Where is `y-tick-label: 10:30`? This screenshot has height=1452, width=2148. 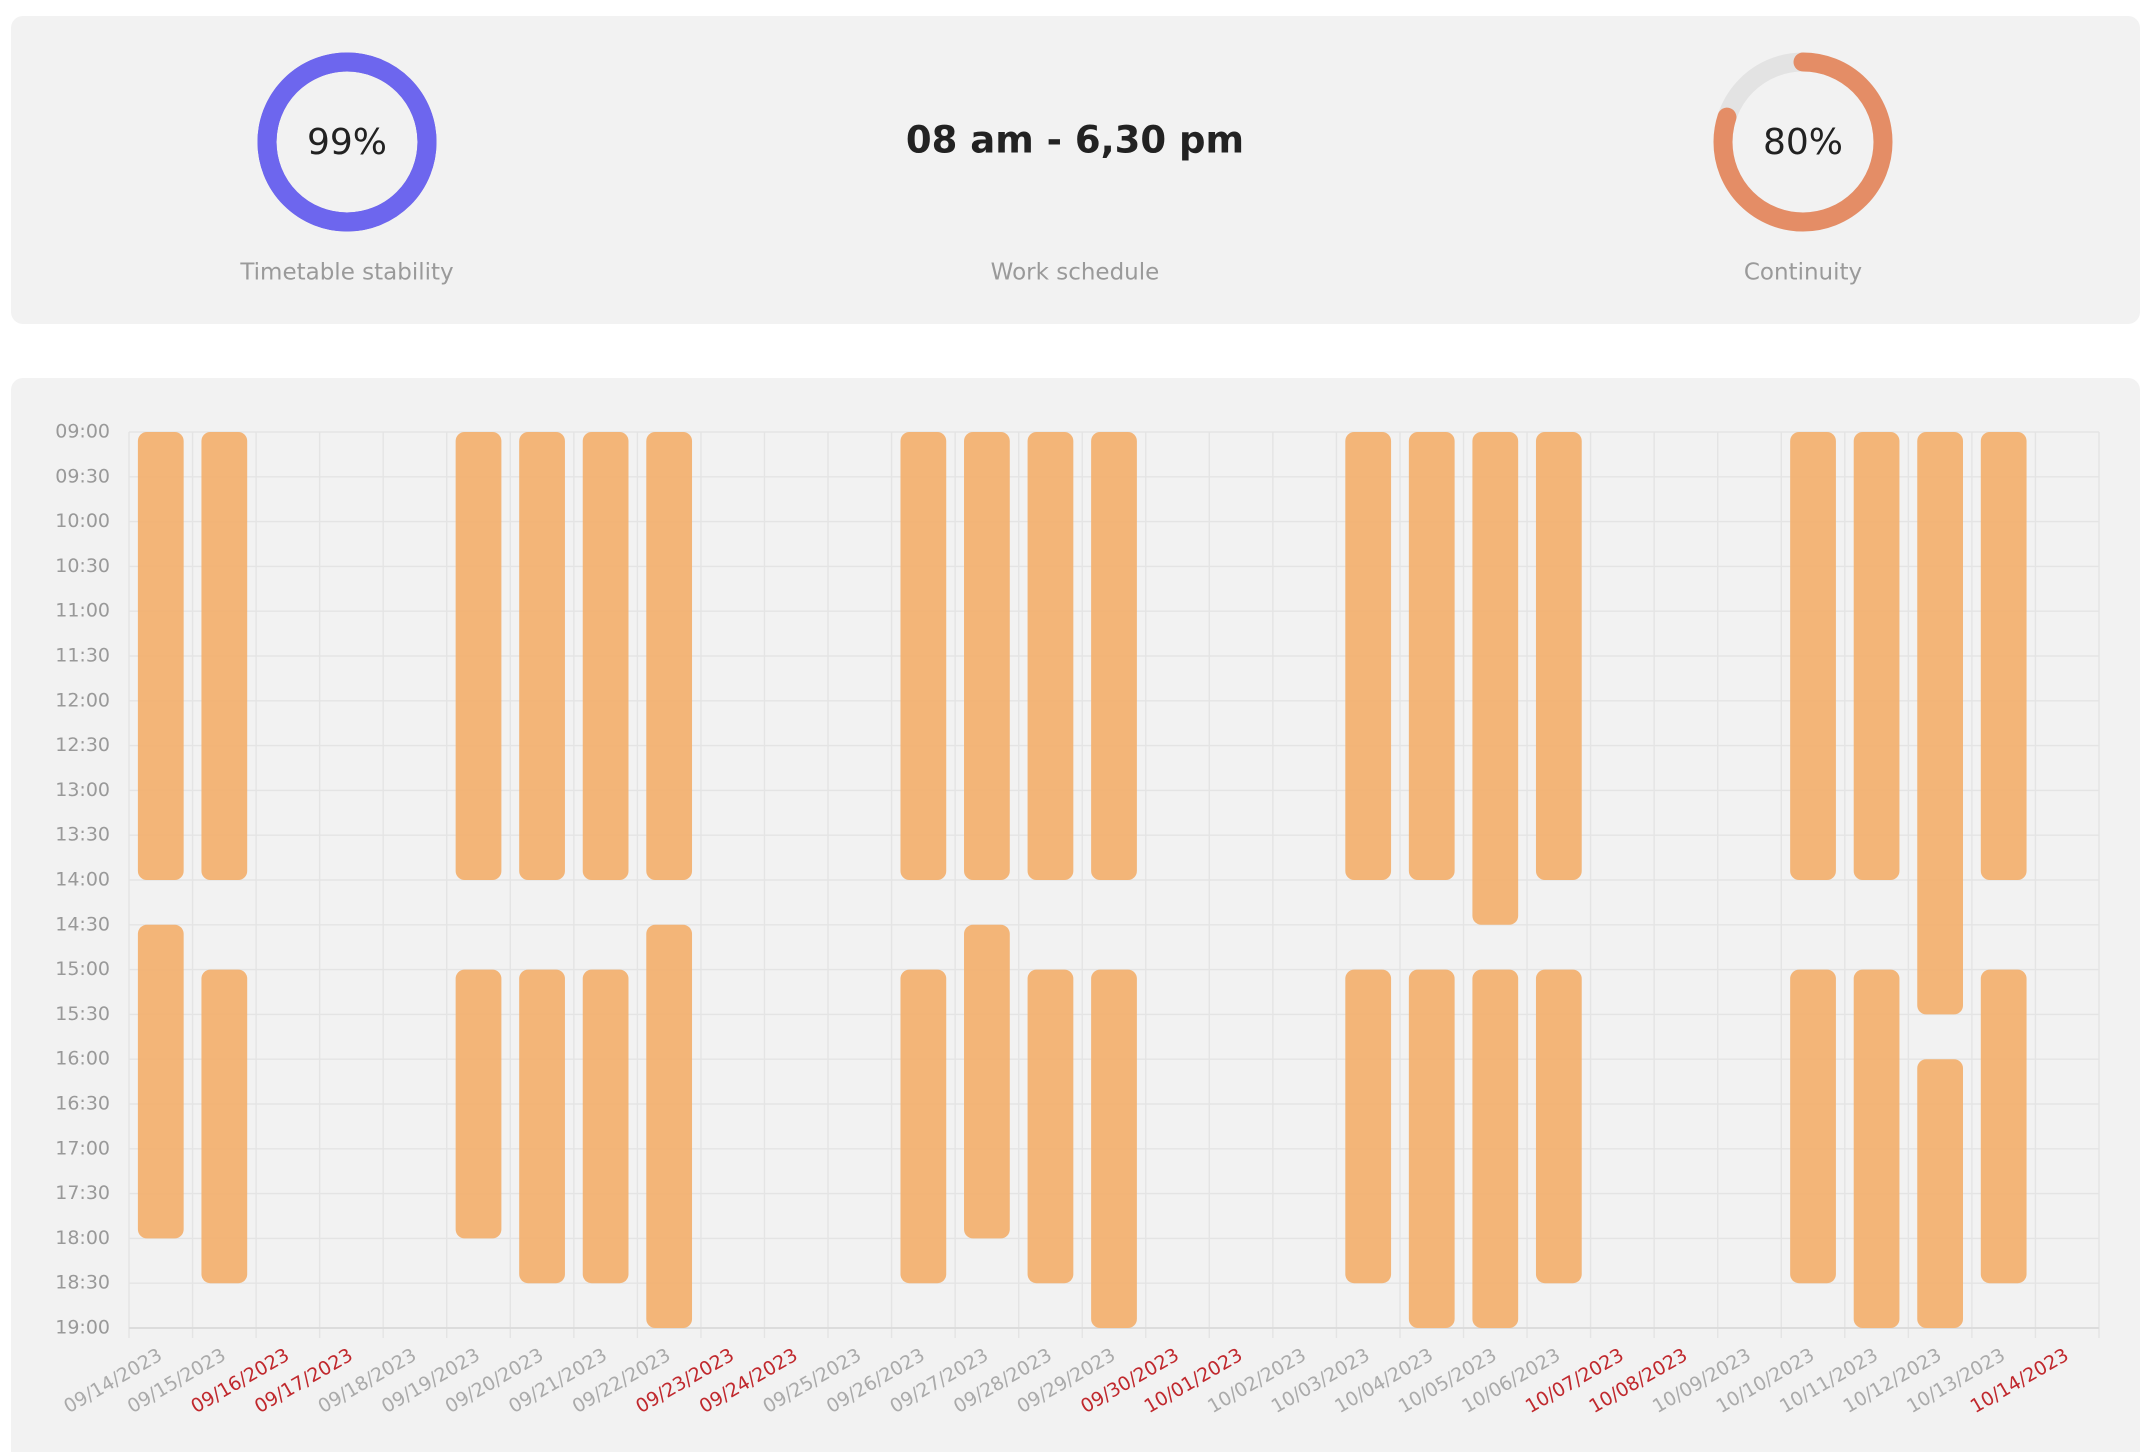 y-tick-label: 10:30 is located at coordinates (82, 566).